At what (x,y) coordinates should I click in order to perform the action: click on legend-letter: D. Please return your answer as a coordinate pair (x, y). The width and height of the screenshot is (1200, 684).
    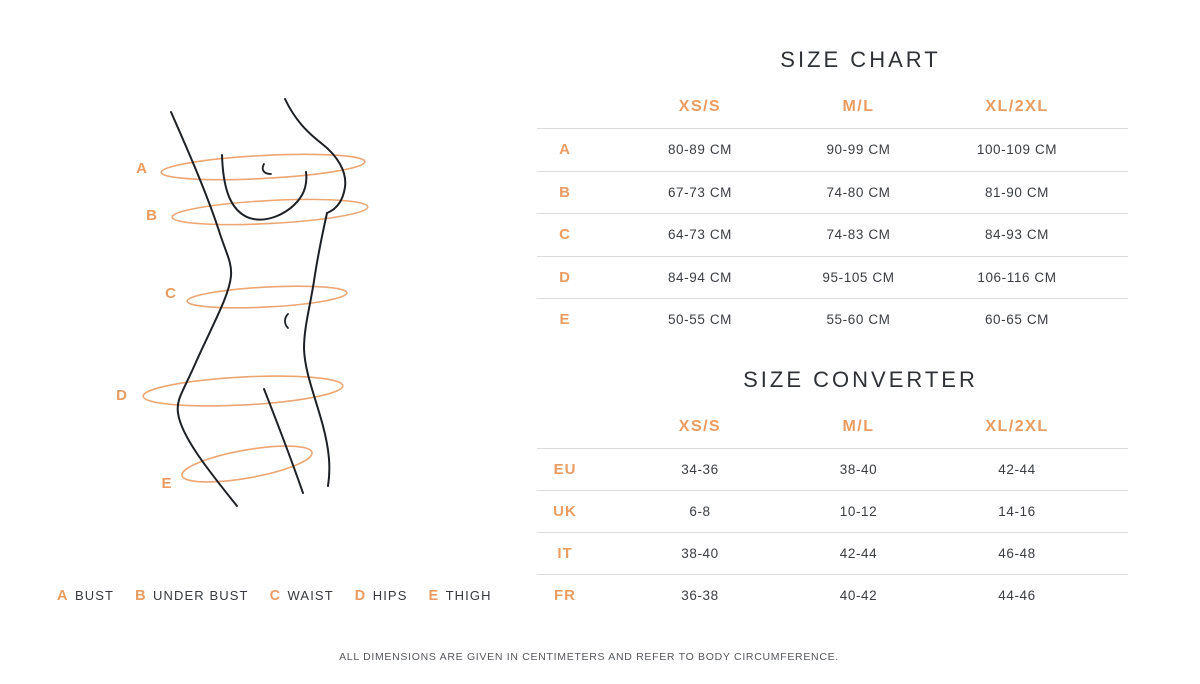
    Looking at the image, I should click on (360, 596).